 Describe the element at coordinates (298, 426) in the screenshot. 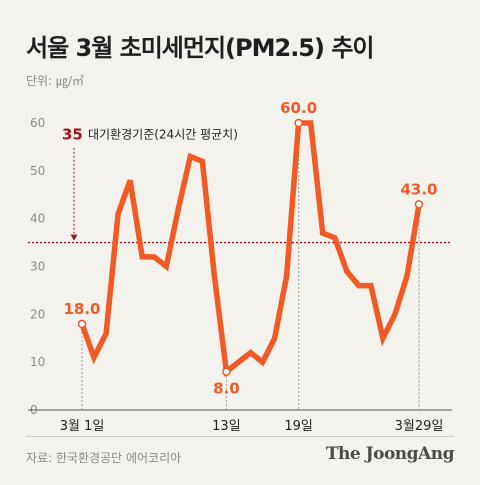

I see `x-tick-label: 19일` at that location.